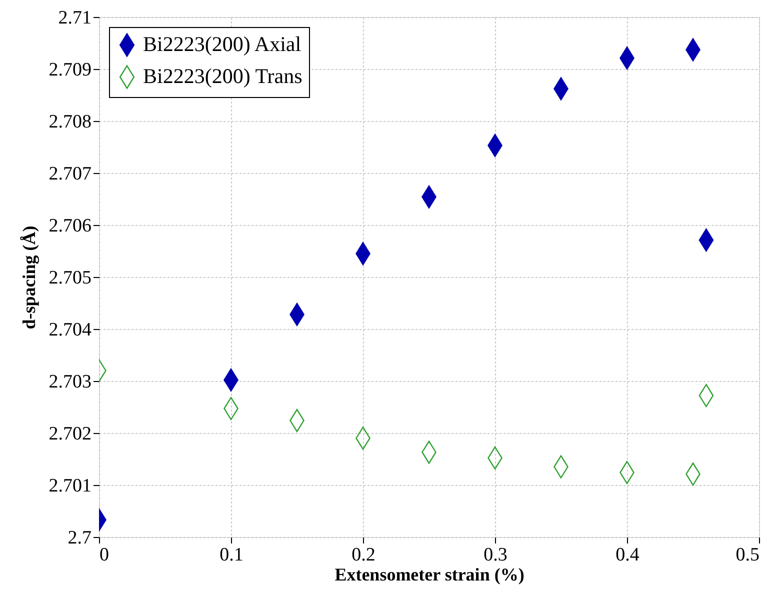 Image resolution: width=774 pixels, height=595 pixels. I want to click on x-tick-label: 0.4, so click(628, 555).